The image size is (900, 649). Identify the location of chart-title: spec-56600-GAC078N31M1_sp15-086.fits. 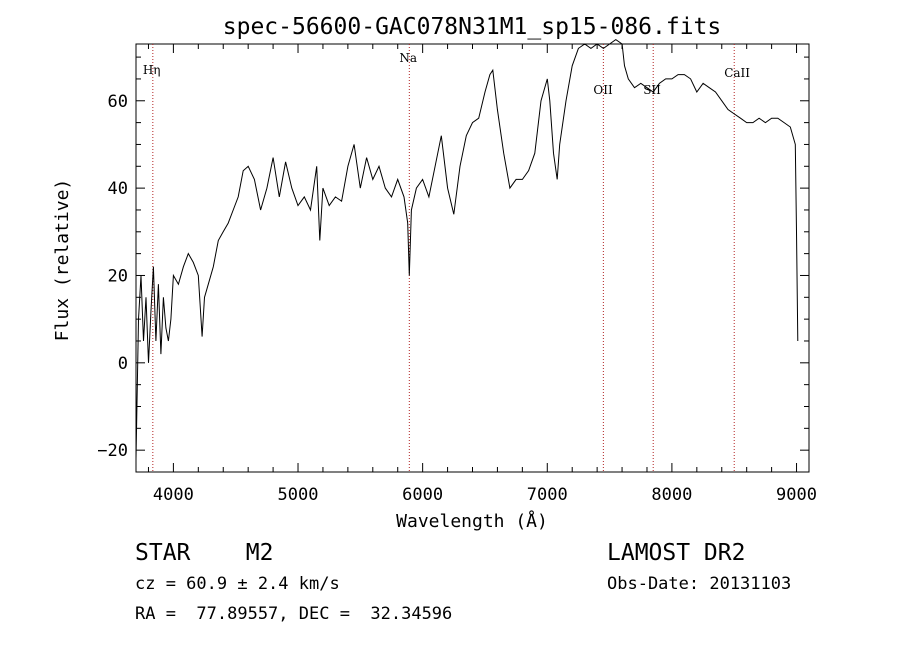
(472, 27).